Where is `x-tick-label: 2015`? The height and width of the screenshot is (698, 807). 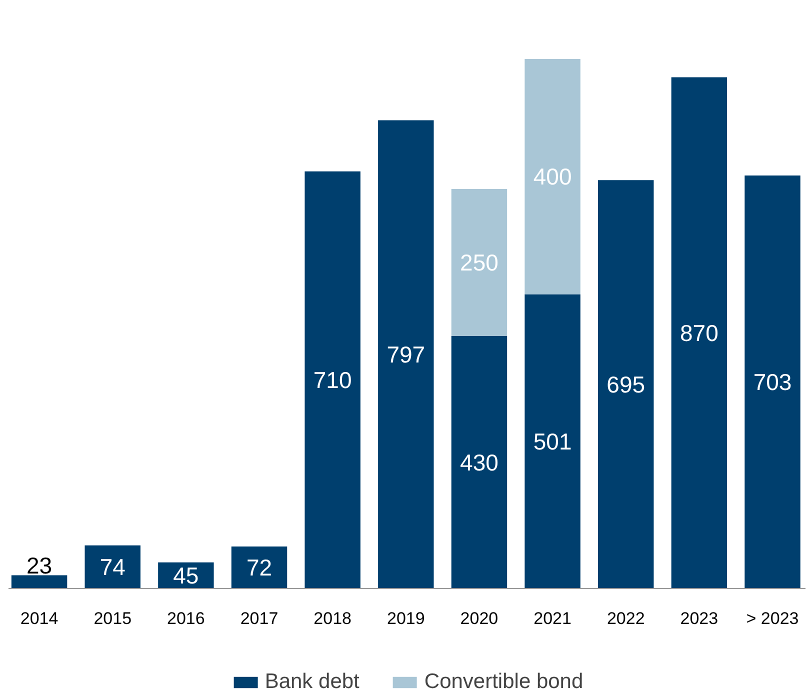 x-tick-label: 2015 is located at coordinates (113, 618).